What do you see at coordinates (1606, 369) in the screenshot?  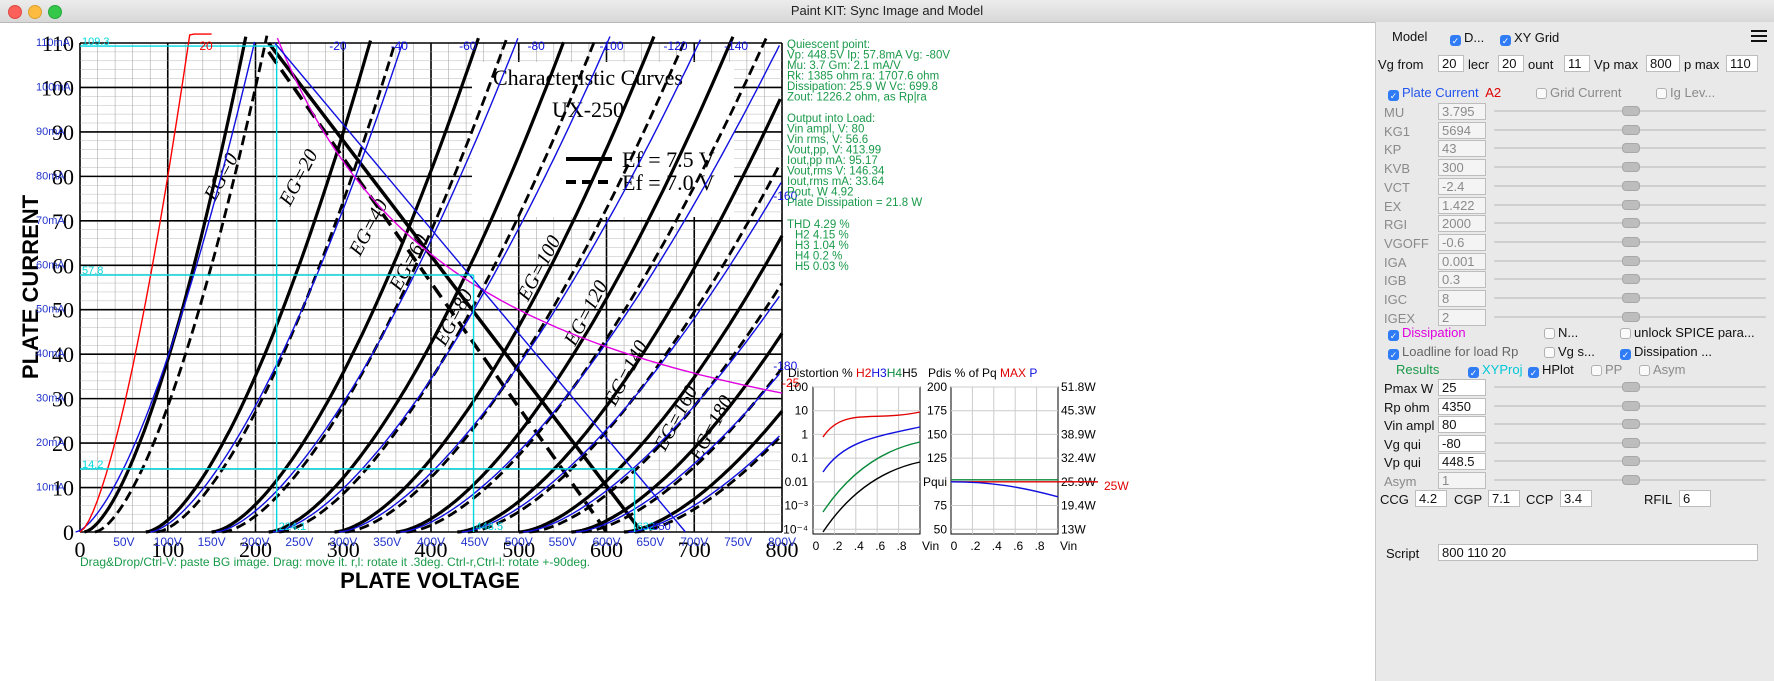 I see `pp-checkbox: PP` at bounding box center [1606, 369].